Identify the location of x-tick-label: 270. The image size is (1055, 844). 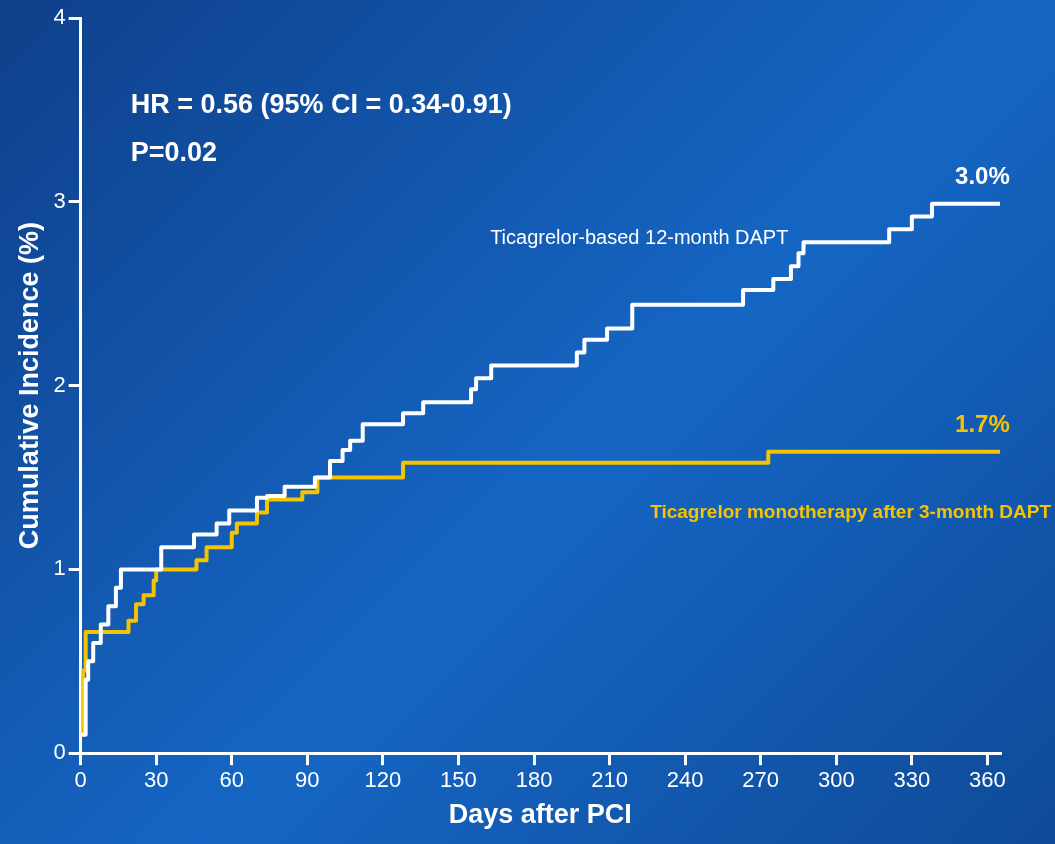
(761, 780).